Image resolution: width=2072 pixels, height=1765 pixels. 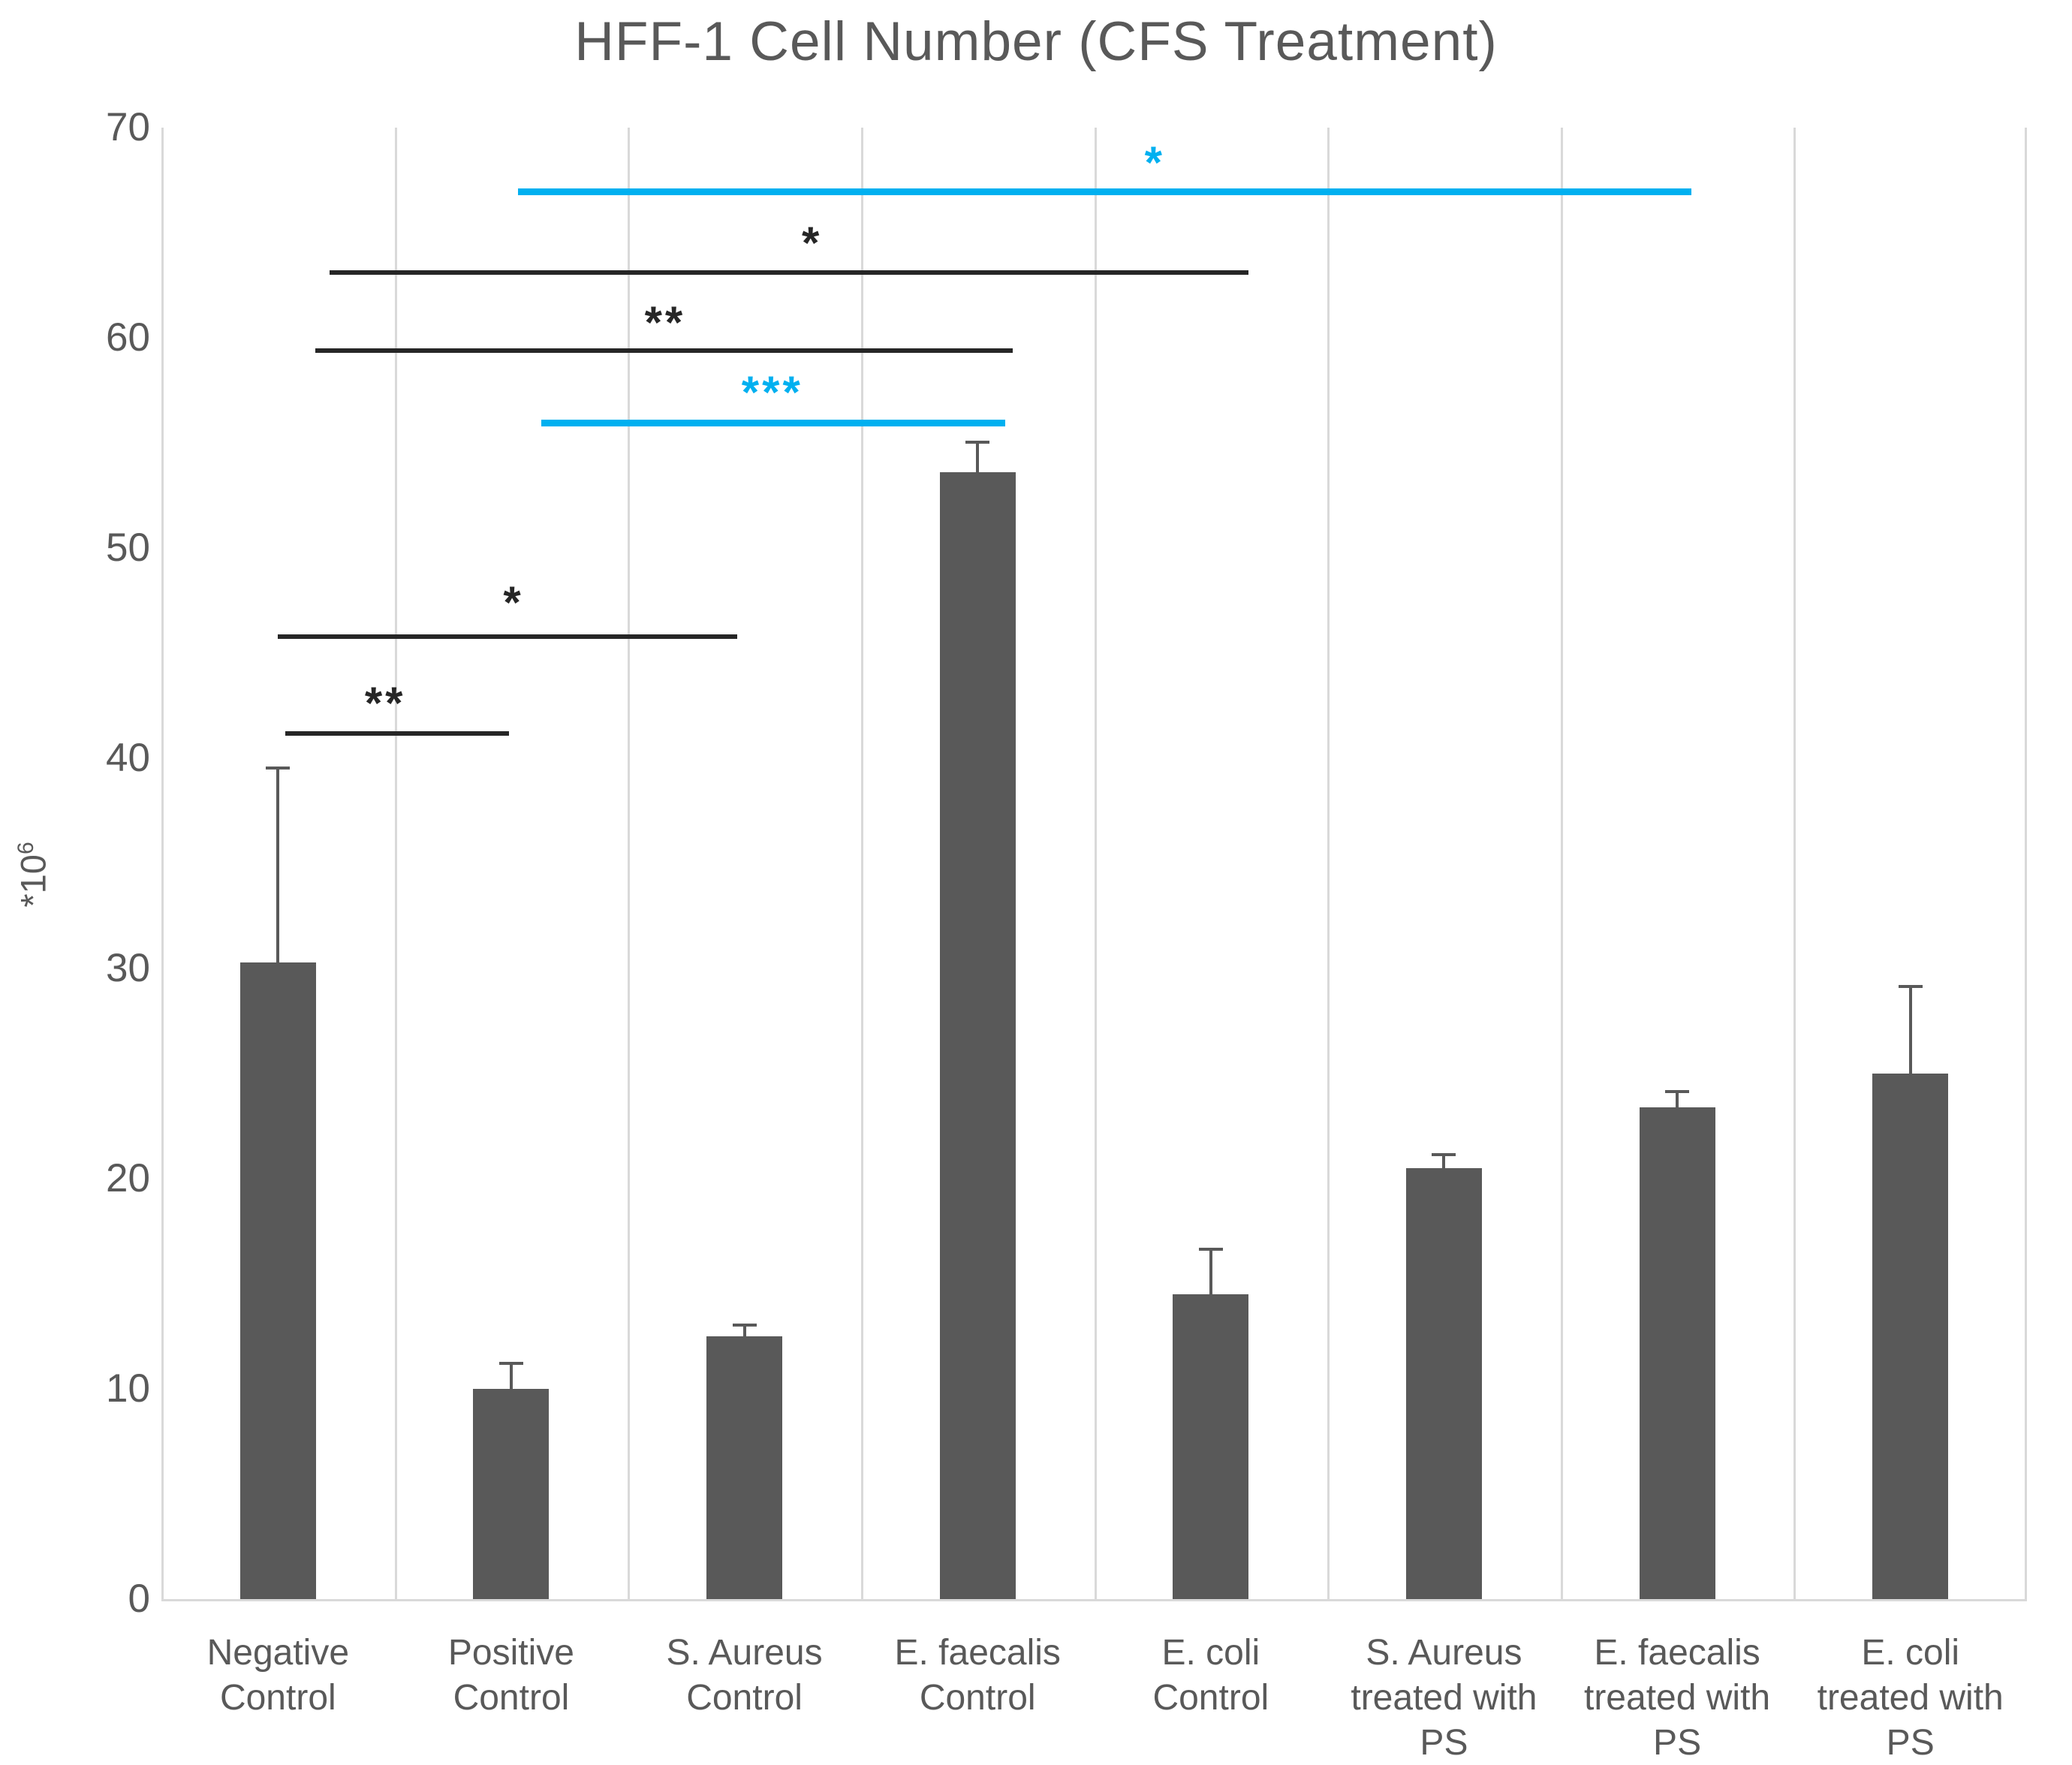 I want to click on y-tick-label: 0, so click(x=139, y=1599).